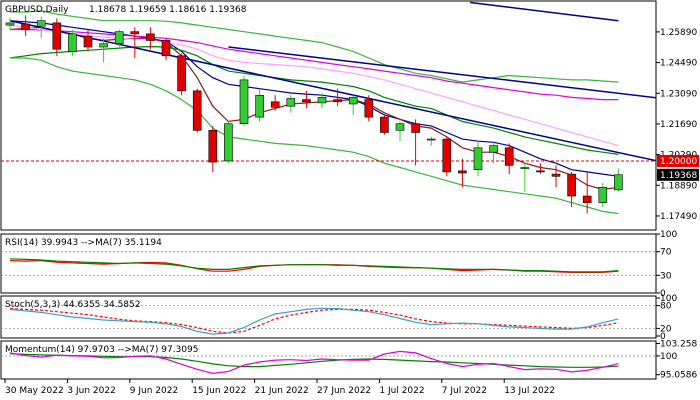 The height and width of the screenshot is (400, 700). I want to click on stoch-title: Stoch(5,3,3) 44.6355 34.5852, so click(72, 305).